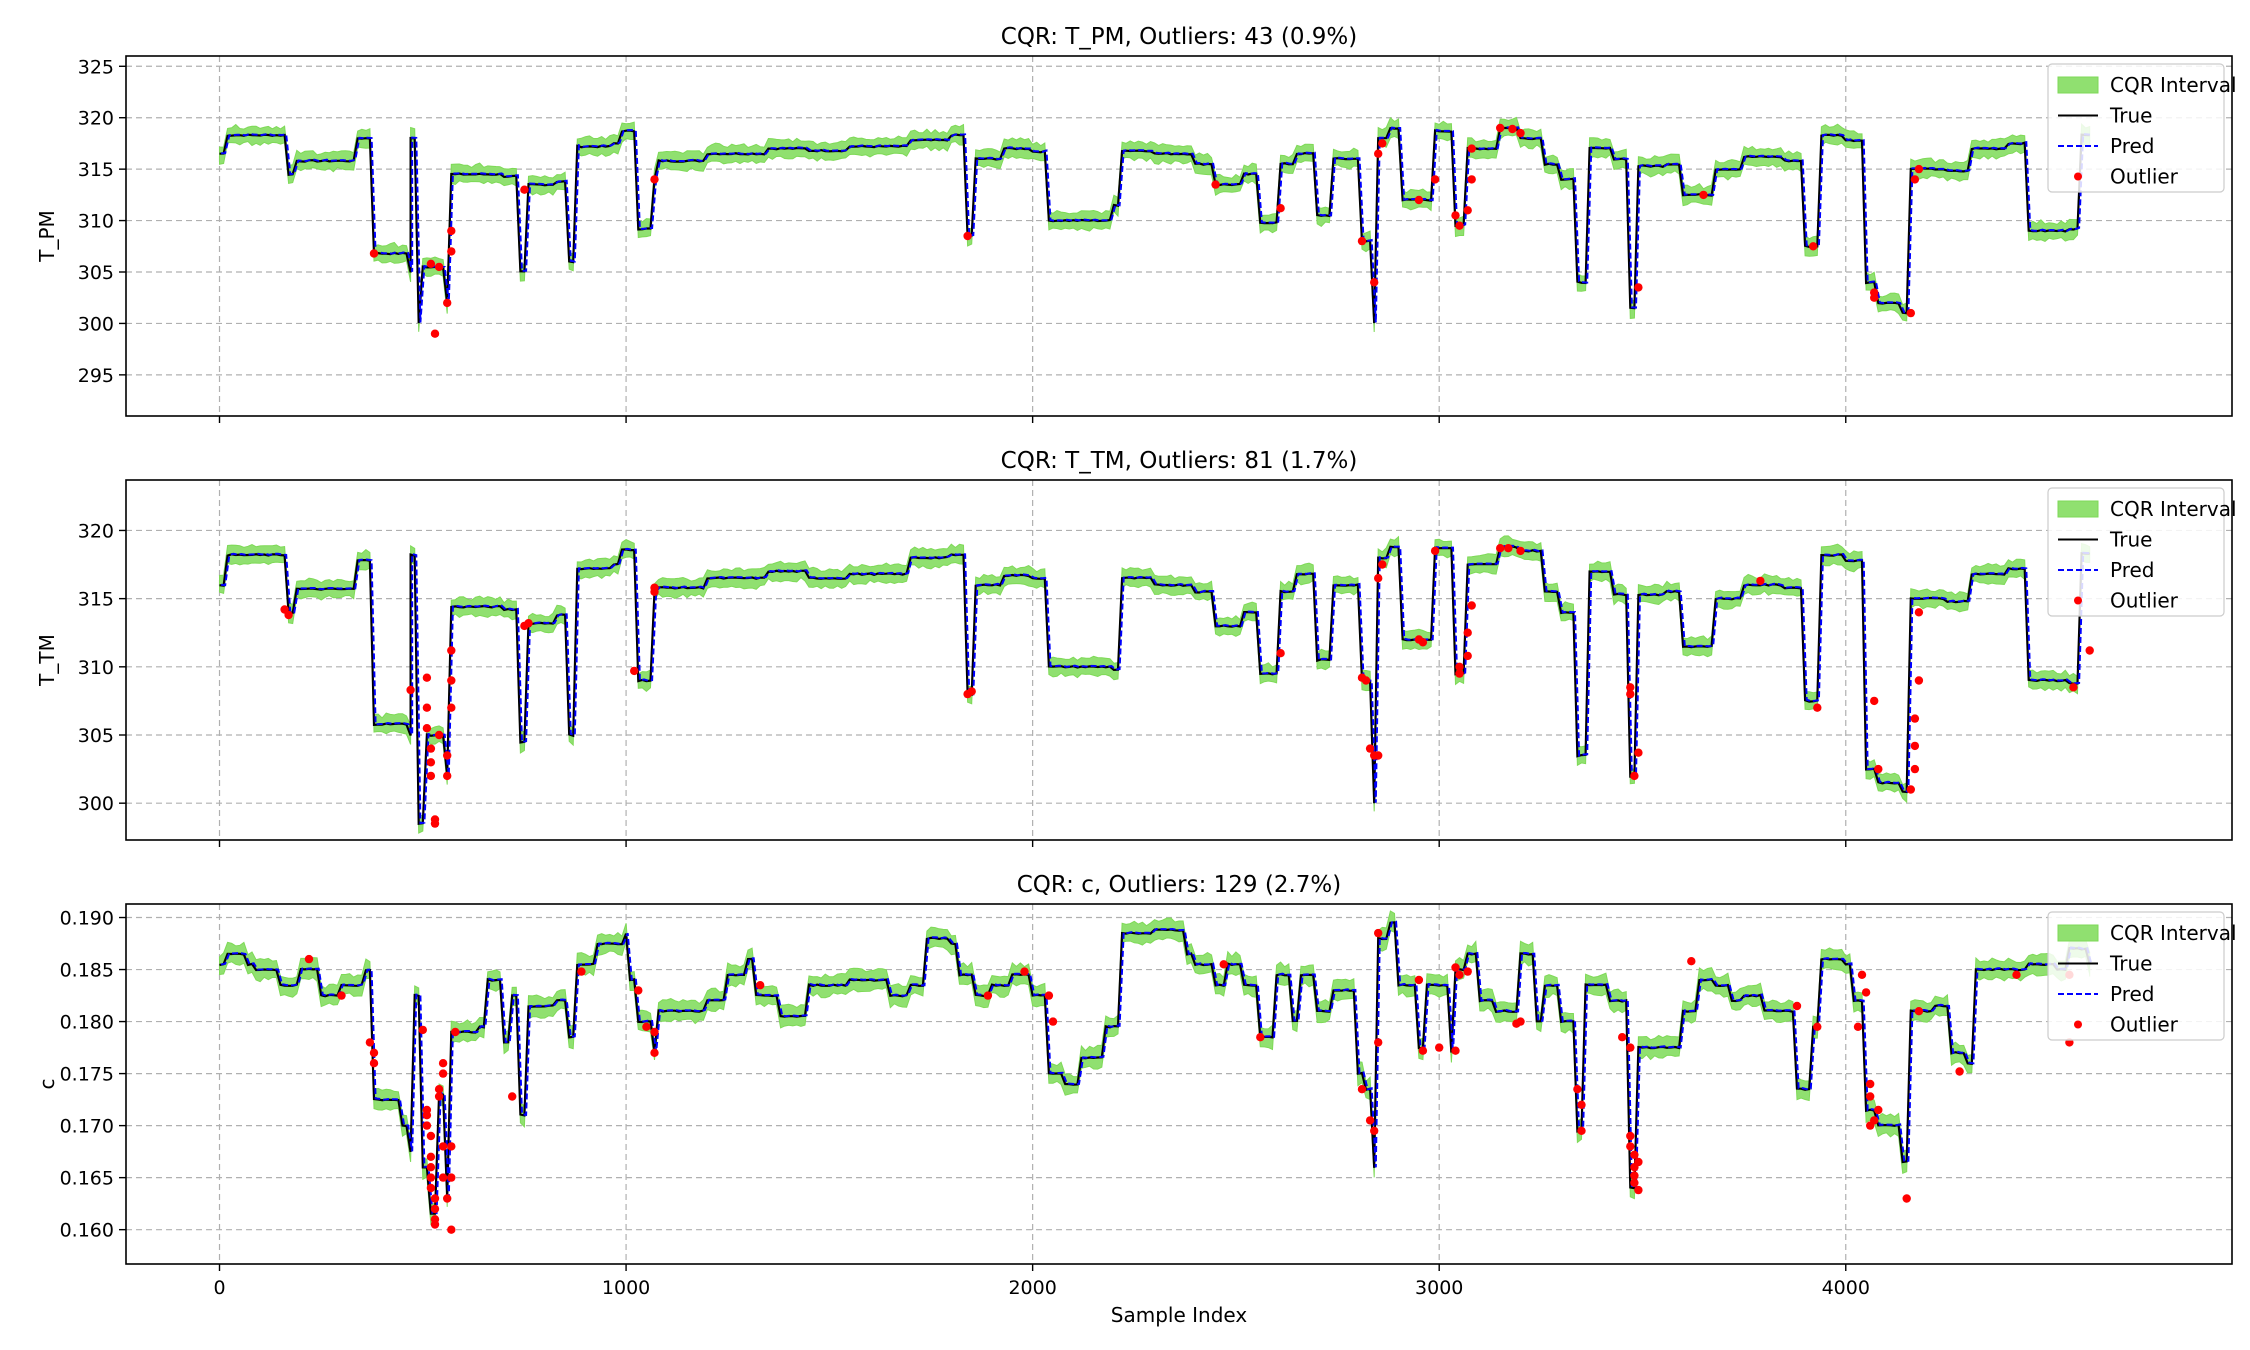 The image size is (2250, 1350). Describe the element at coordinates (96, 531) in the screenshot. I see `y-tick-label: 320` at that location.